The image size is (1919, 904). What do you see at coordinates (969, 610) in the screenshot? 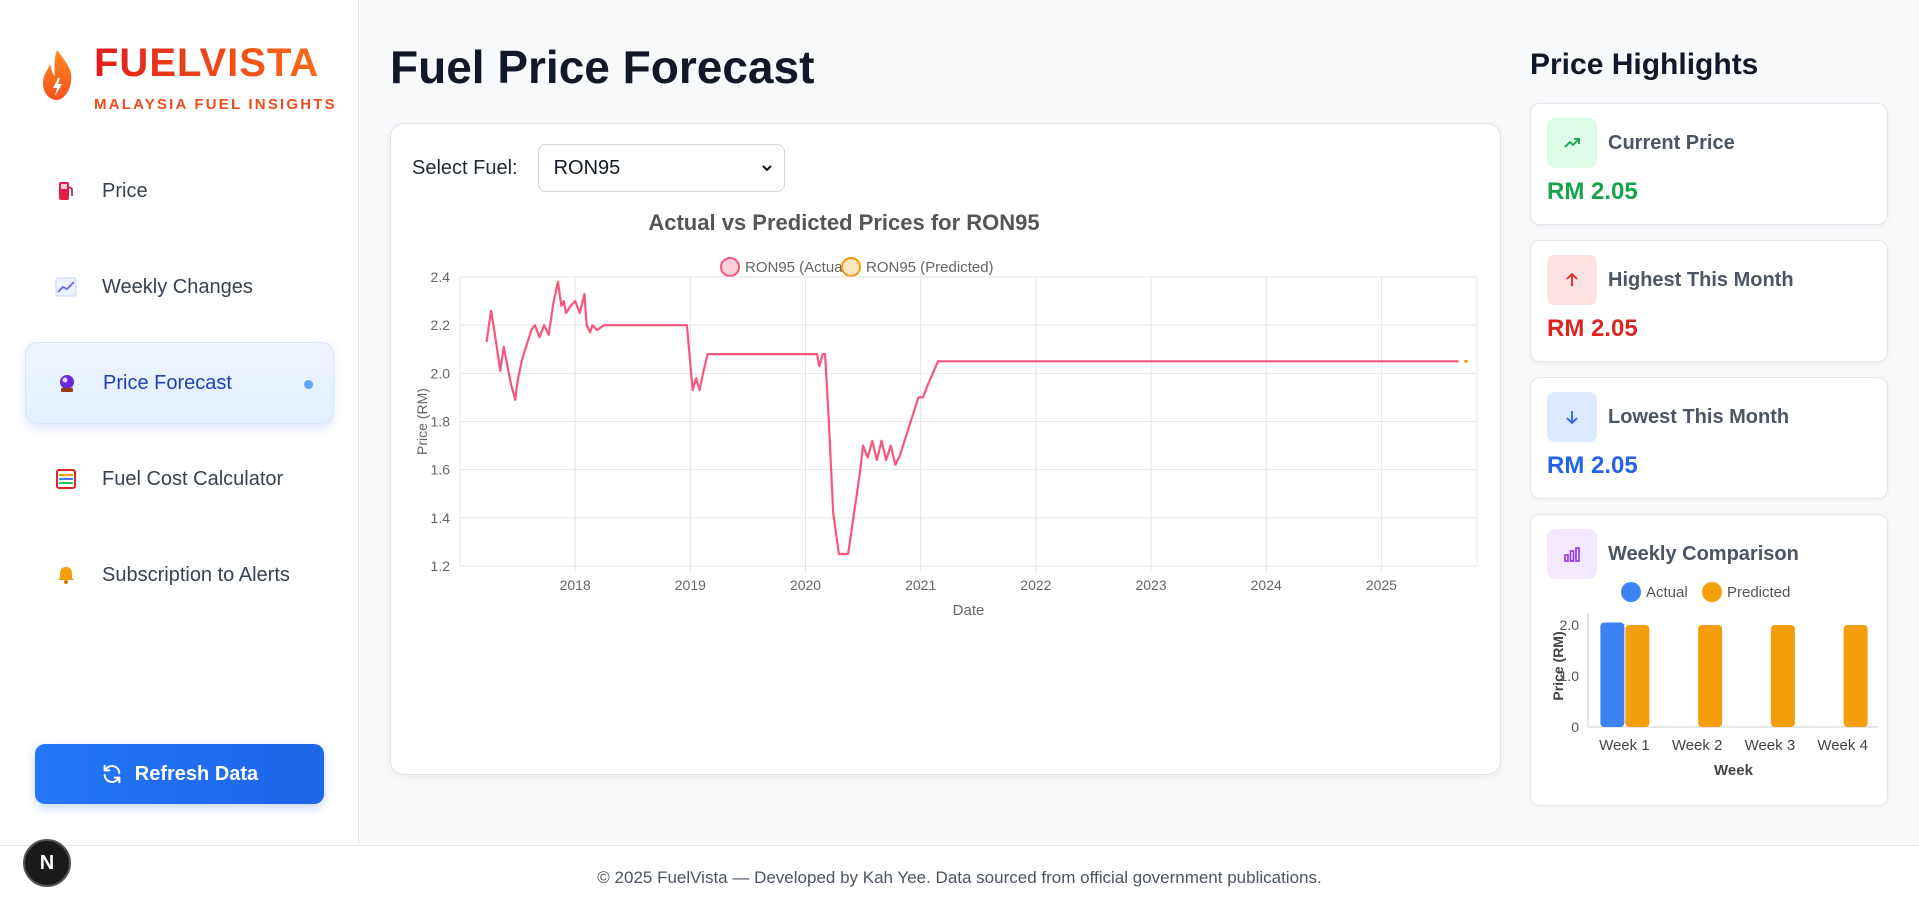
I see `x-axis-label: Date` at bounding box center [969, 610].